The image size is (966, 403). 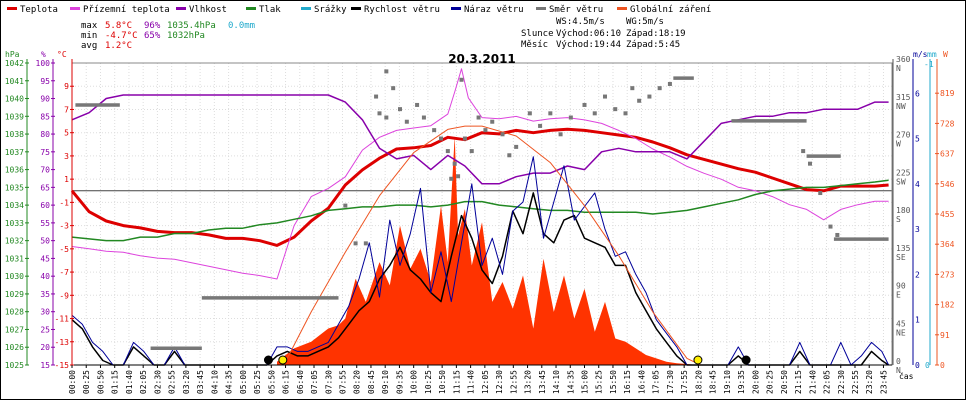 I want to click on x-tick-label-15: 06:15, so click(x=286, y=382).